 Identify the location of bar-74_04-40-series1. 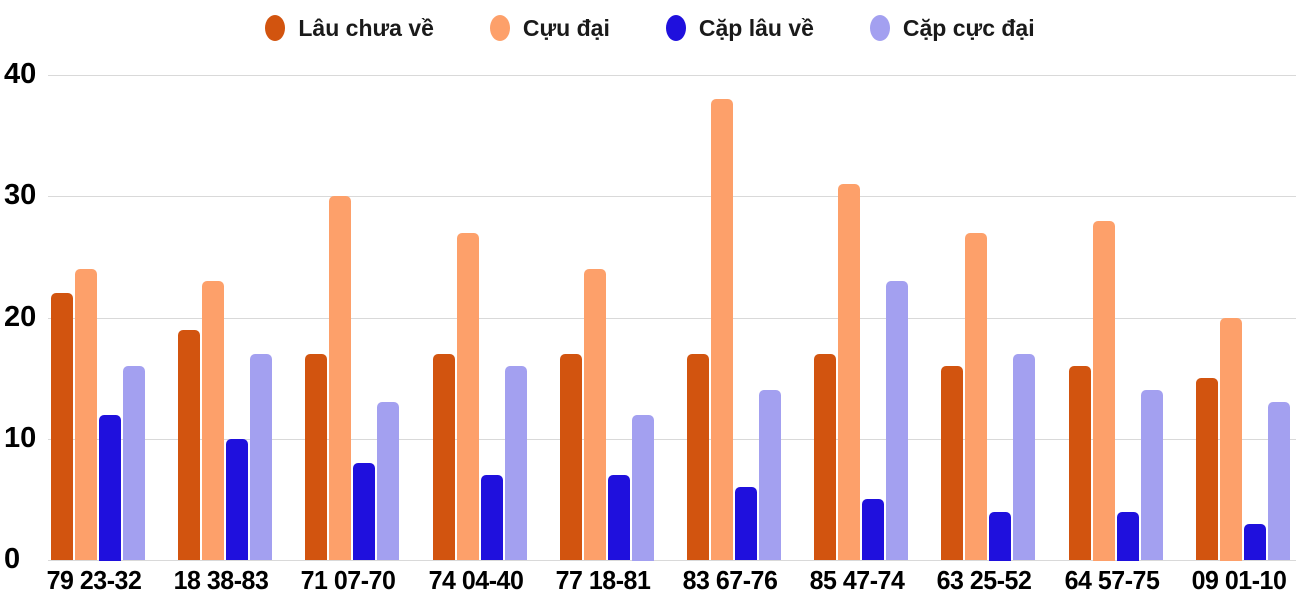
(468, 396).